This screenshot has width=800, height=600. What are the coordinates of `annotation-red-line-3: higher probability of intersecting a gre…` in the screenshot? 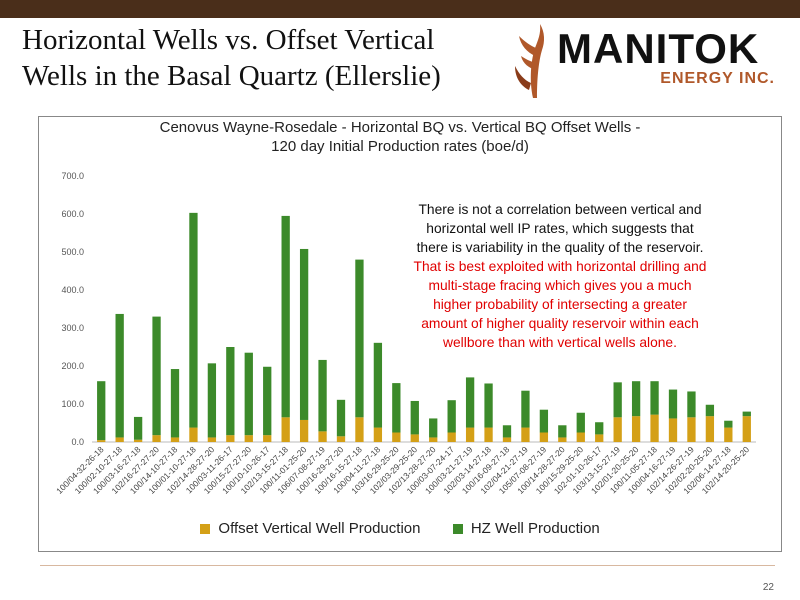 It's located at (560, 304).